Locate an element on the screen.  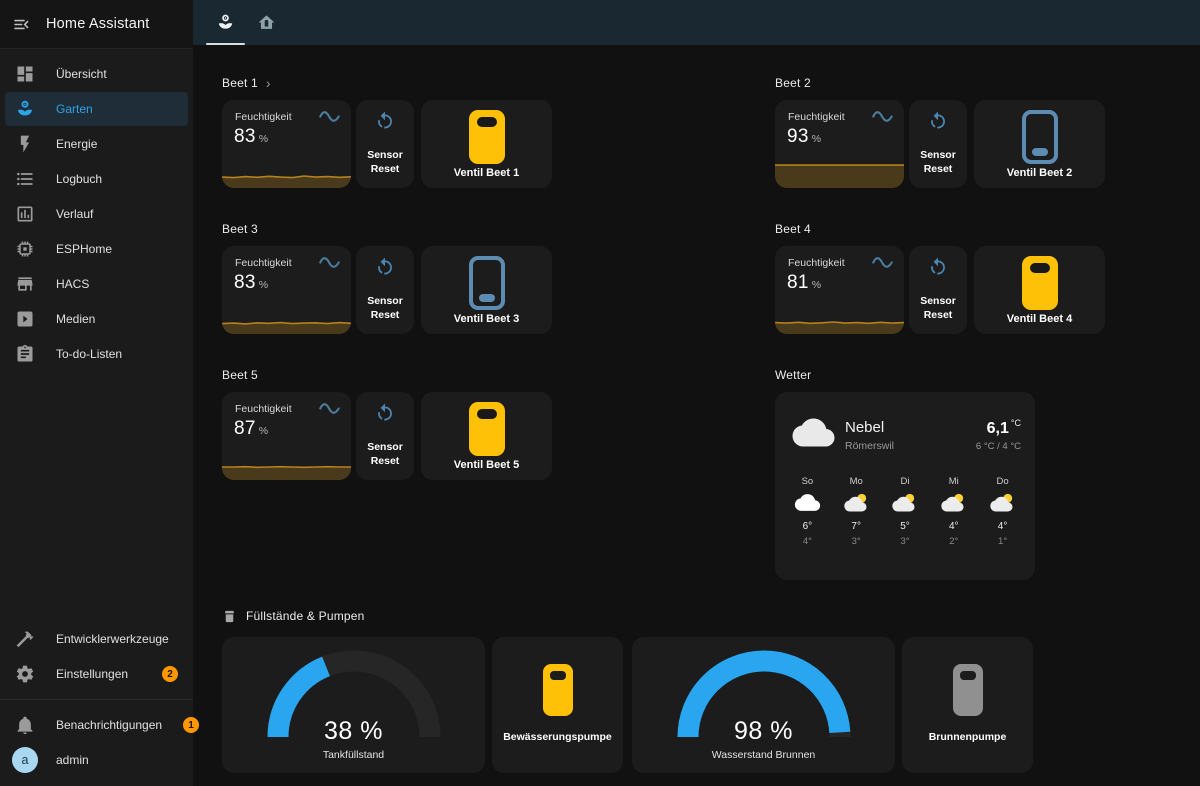
weather-location: Römerswil is located at coordinates (870, 446).